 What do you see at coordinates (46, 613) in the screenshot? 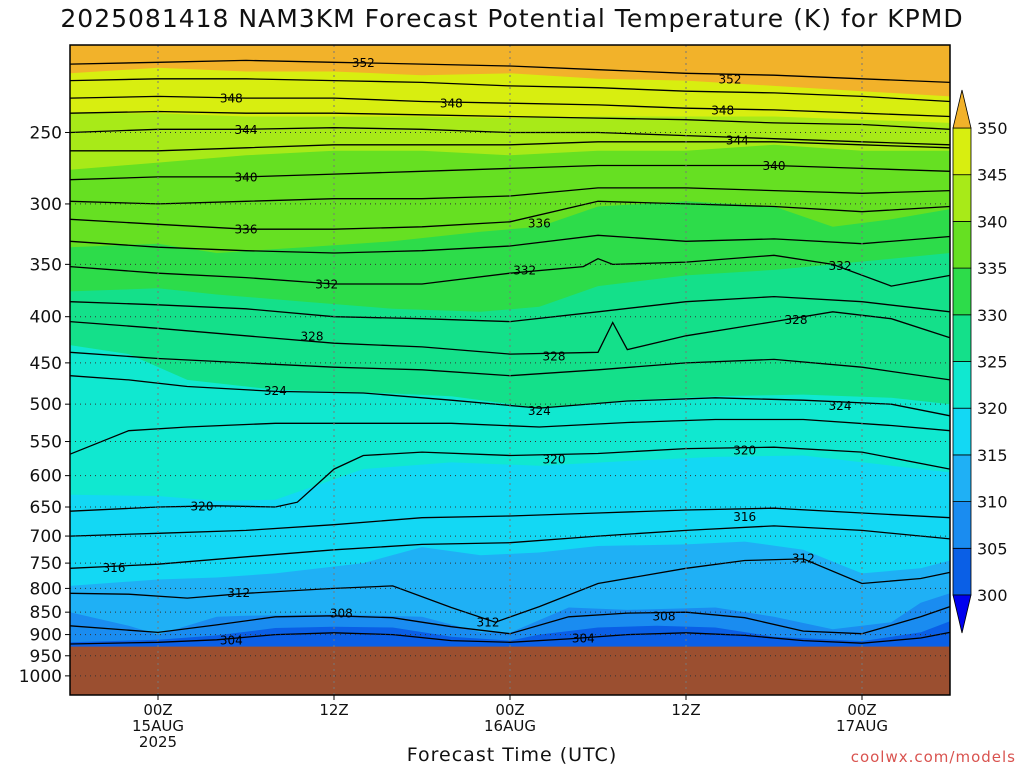
I see `y-tick-label: 850` at bounding box center [46, 613].